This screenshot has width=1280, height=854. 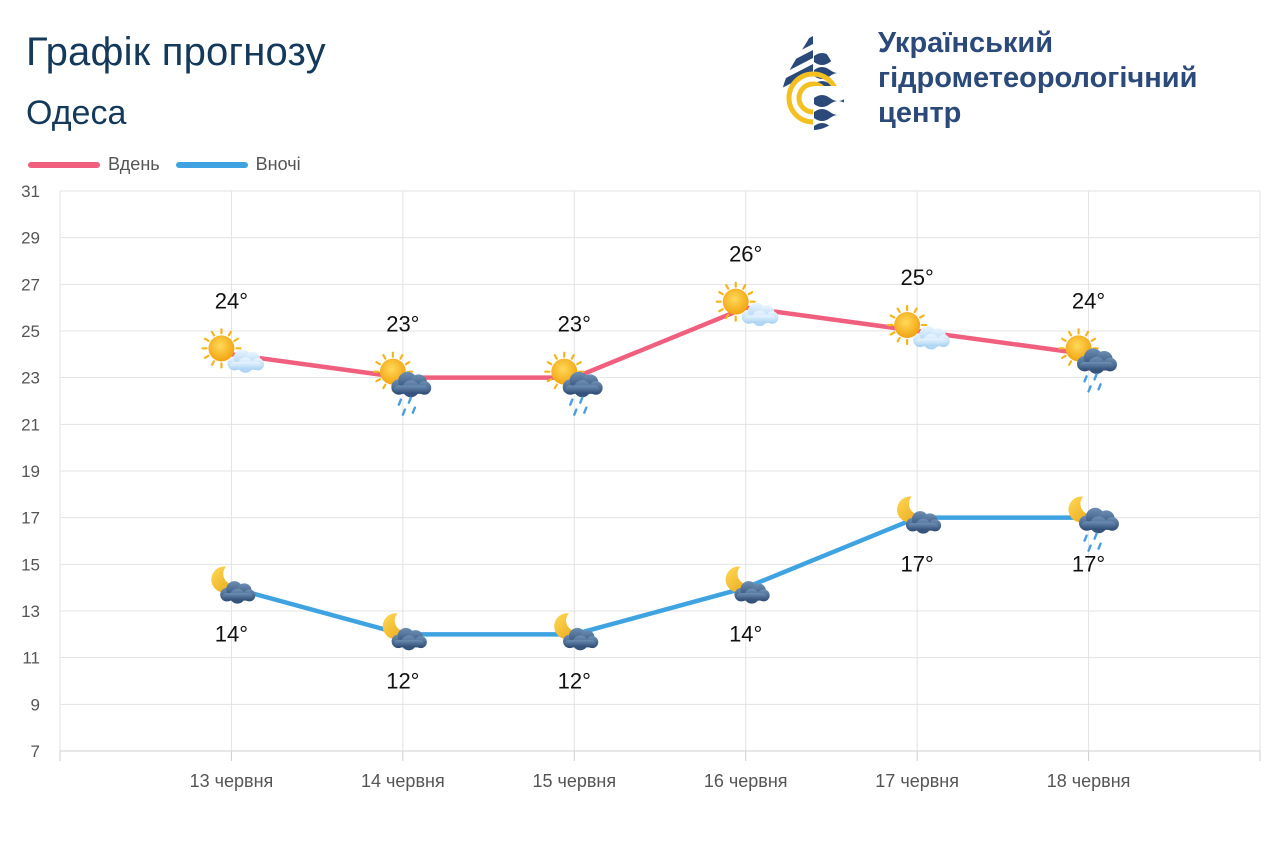 What do you see at coordinates (30, 331) in the screenshot?
I see `y-tick-label: 25` at bounding box center [30, 331].